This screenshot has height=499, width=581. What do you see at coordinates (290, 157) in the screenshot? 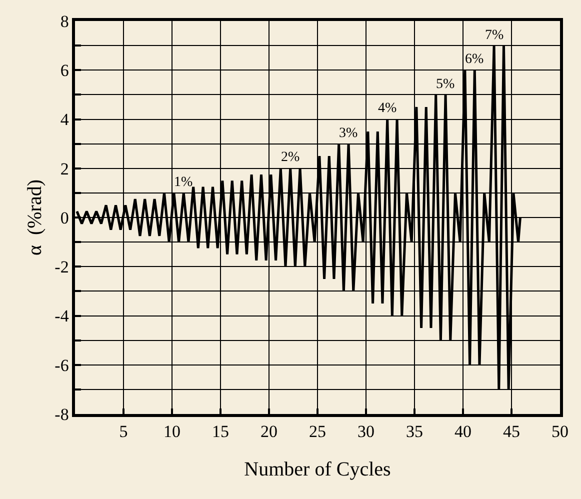
I see `annotation: 2%` at bounding box center [290, 157].